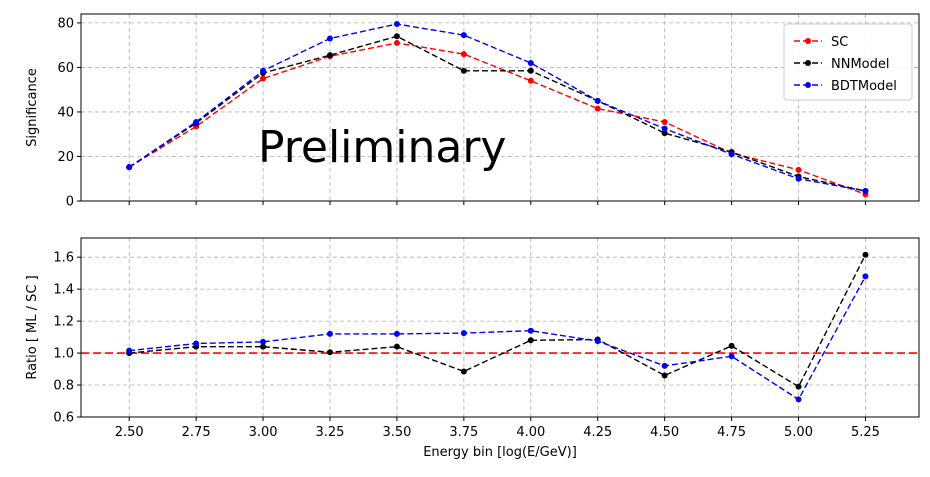 The height and width of the screenshot is (477, 930). I want to click on significance-x-ticks, so click(497, 203).